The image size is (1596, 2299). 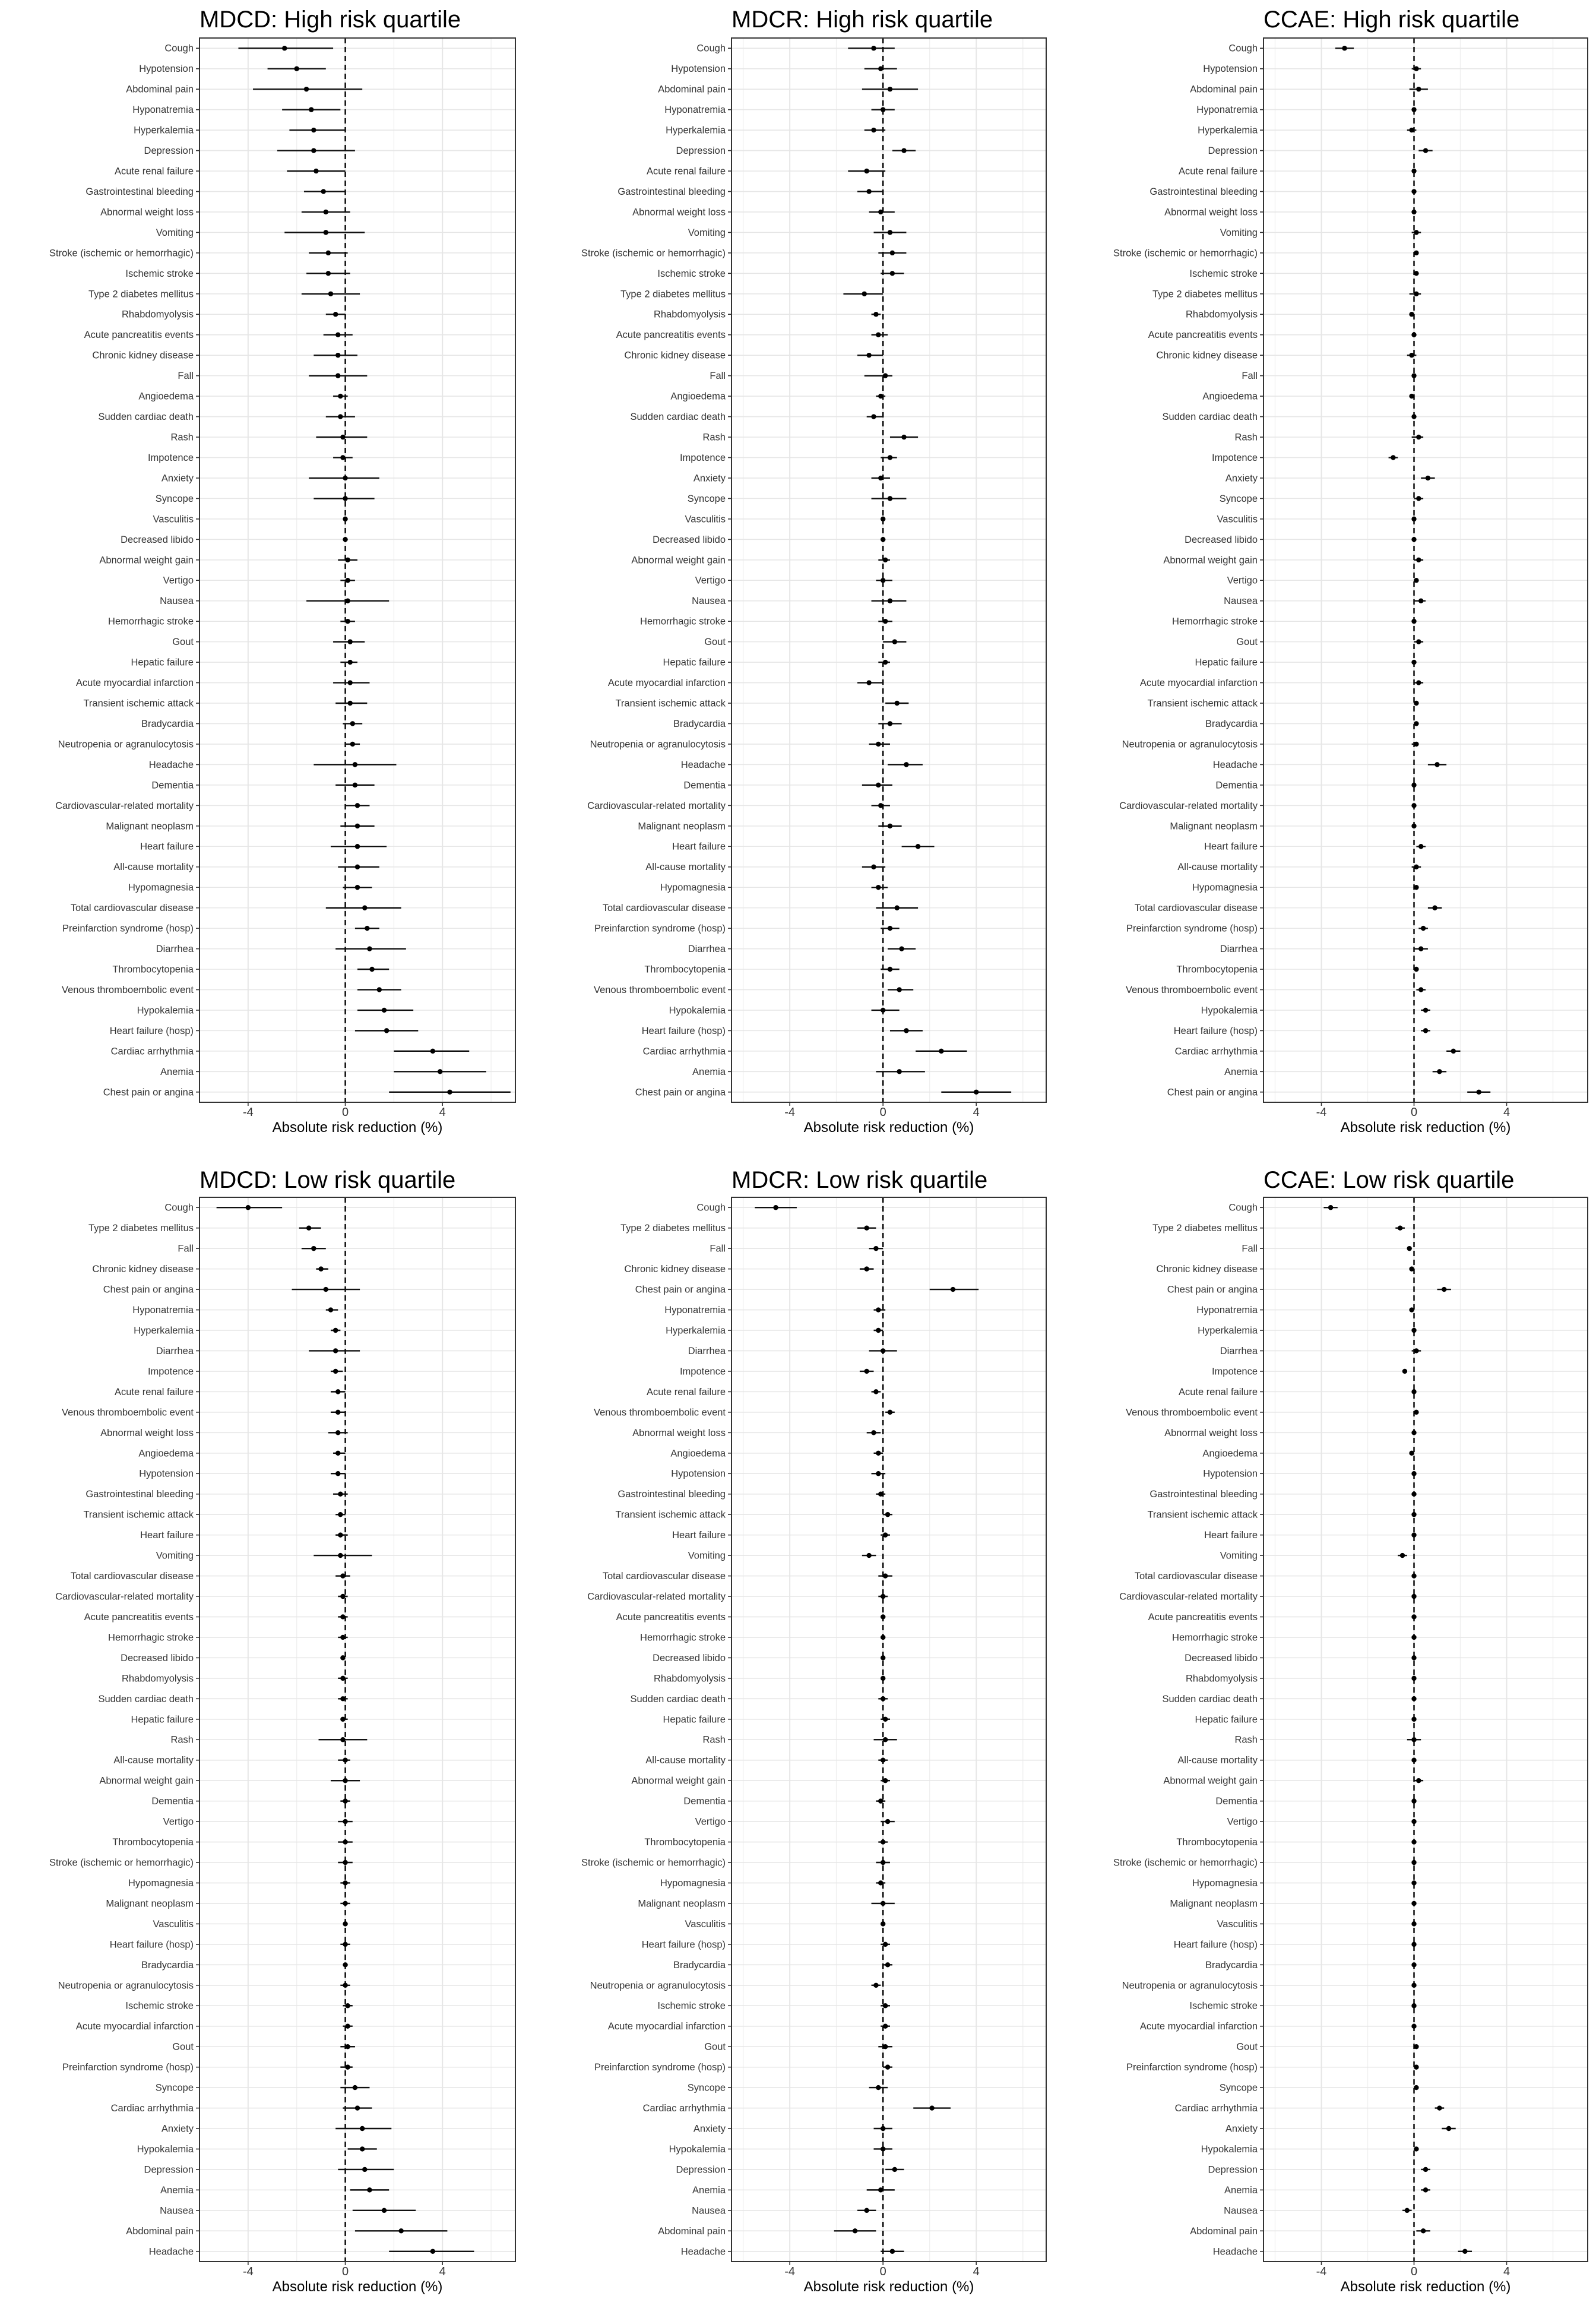 What do you see at coordinates (1190, 1985) in the screenshot?
I see `y-tick-label: Neutropenia or agranulocytosis` at bounding box center [1190, 1985].